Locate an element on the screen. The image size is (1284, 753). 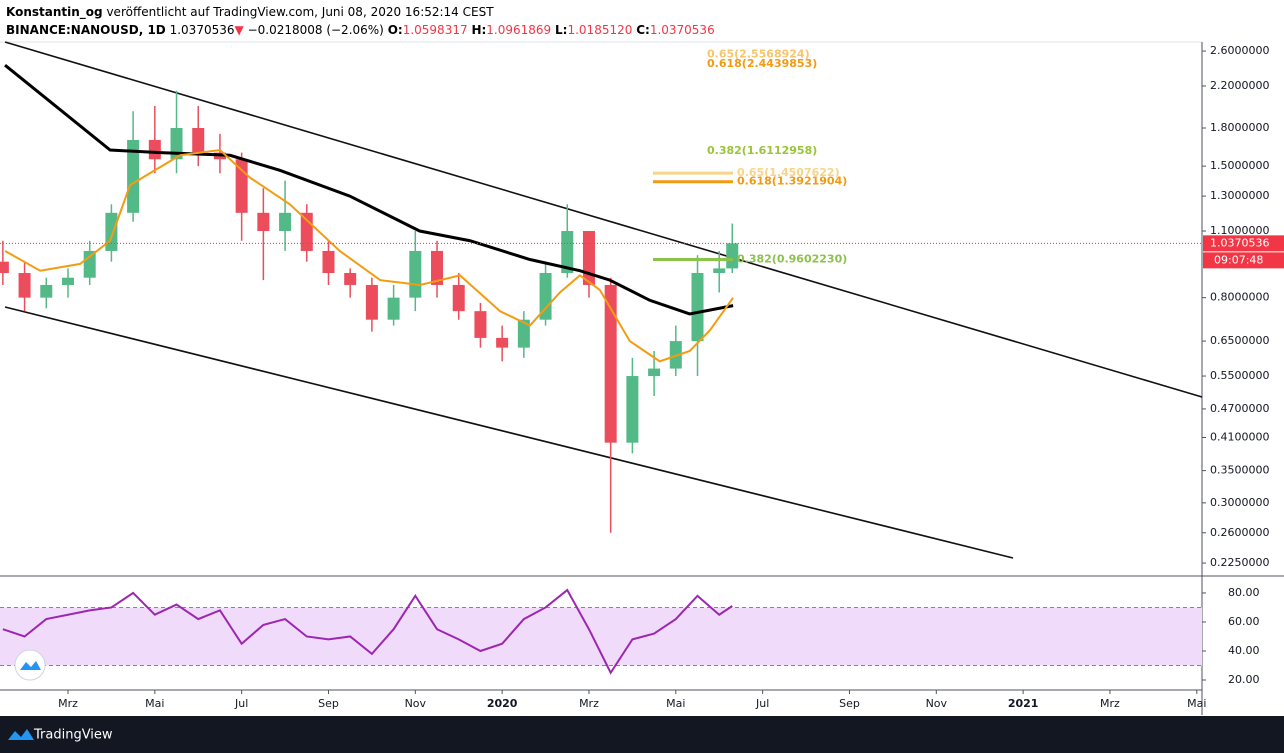
y-tick-label: 2.2000000 is located at coordinates (1240, 85).